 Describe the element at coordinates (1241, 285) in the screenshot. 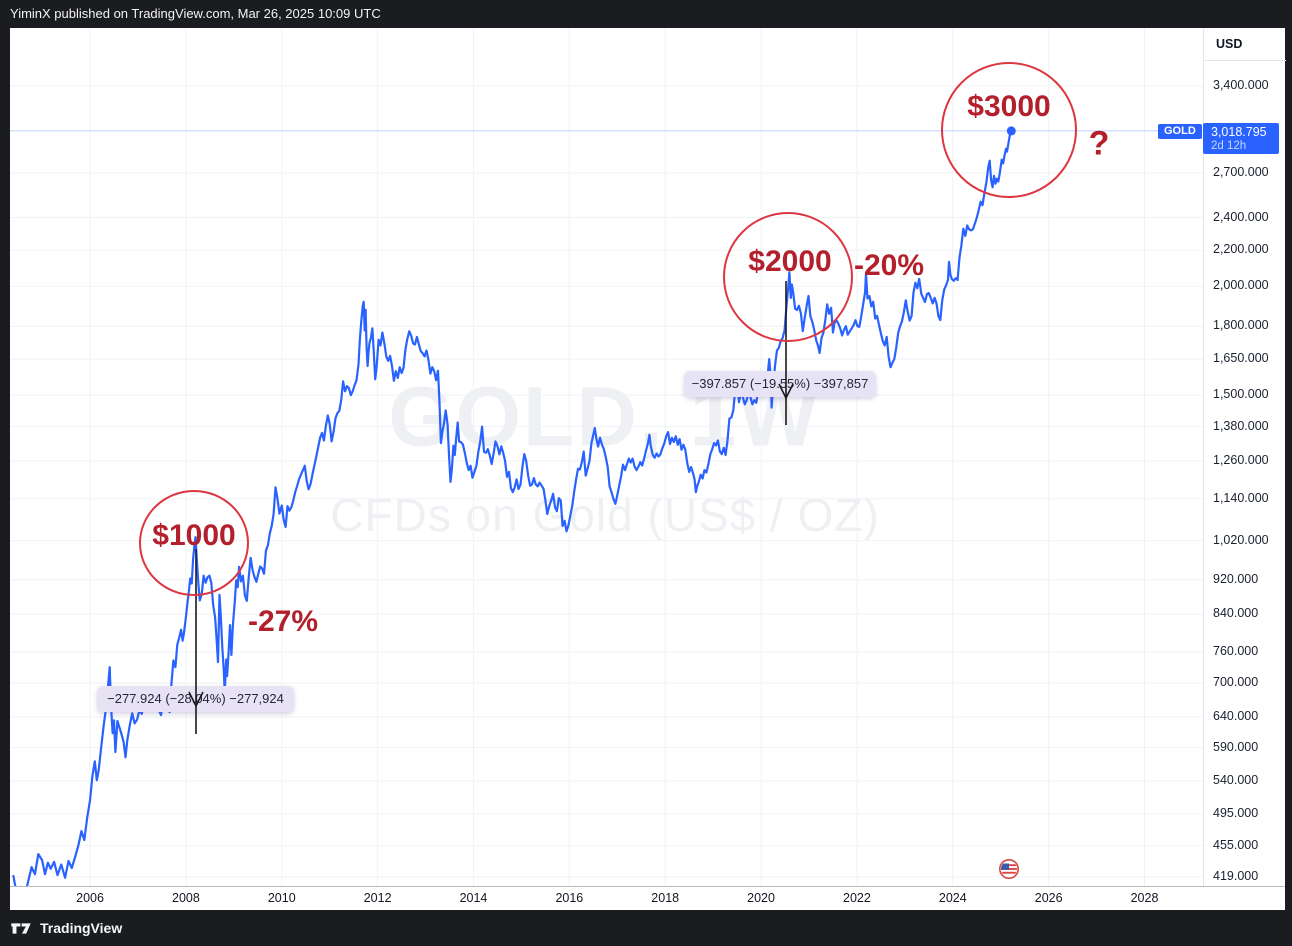

I see `price-tick-label: 2,000.000` at that location.